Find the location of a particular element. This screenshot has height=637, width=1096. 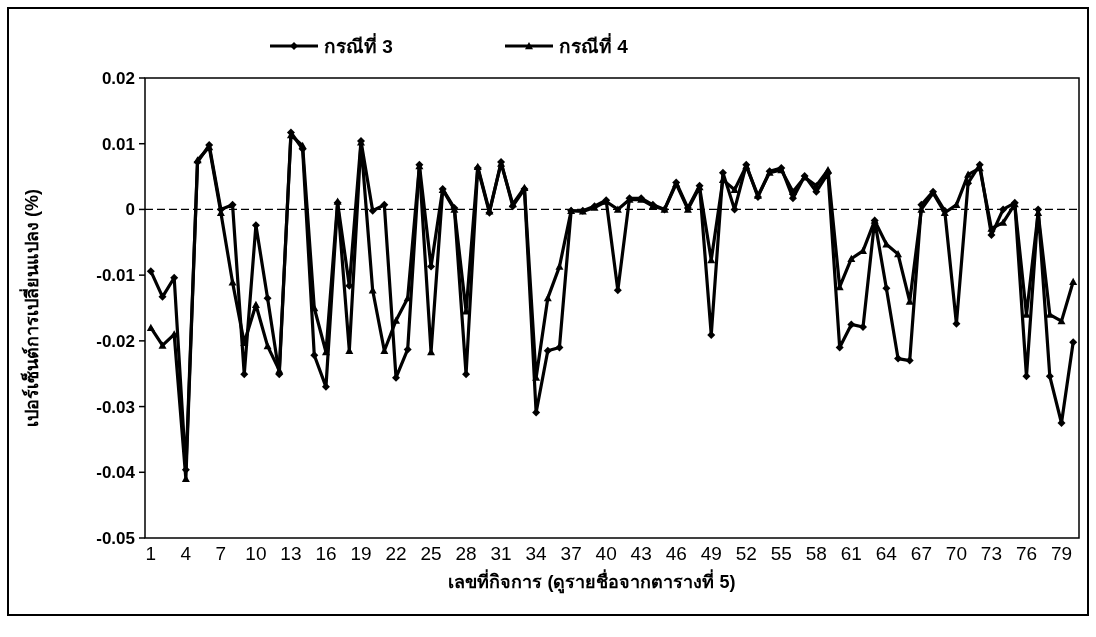

x-tick-label: 49 is located at coordinates (711, 553).